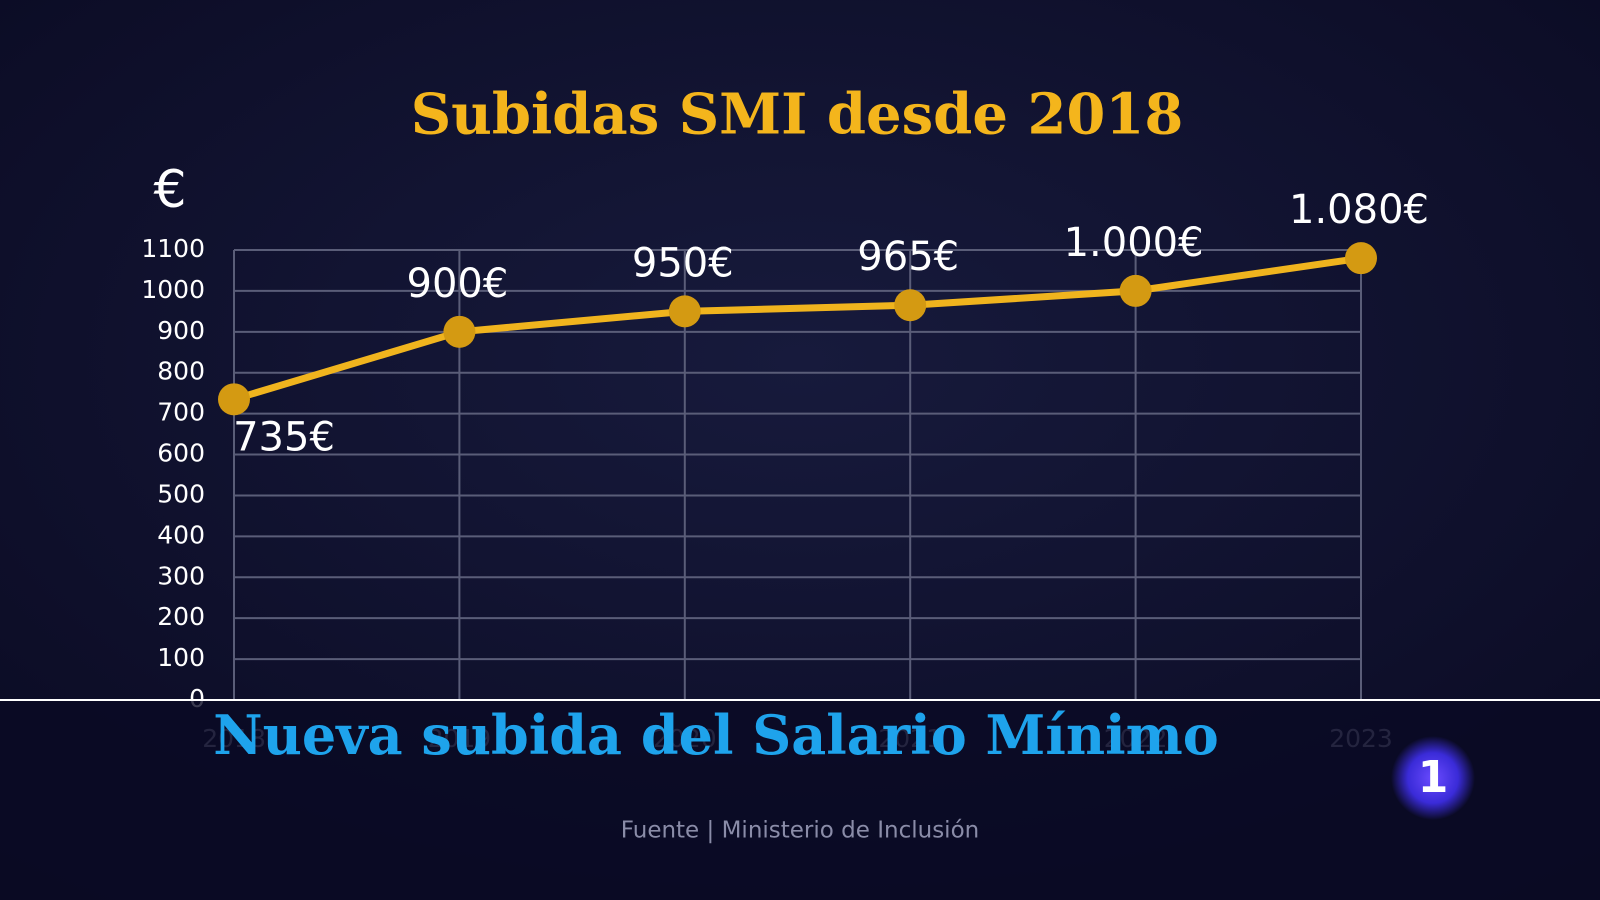 The height and width of the screenshot is (900, 1600). I want to click on y-tick-label: 200, so click(181, 616).